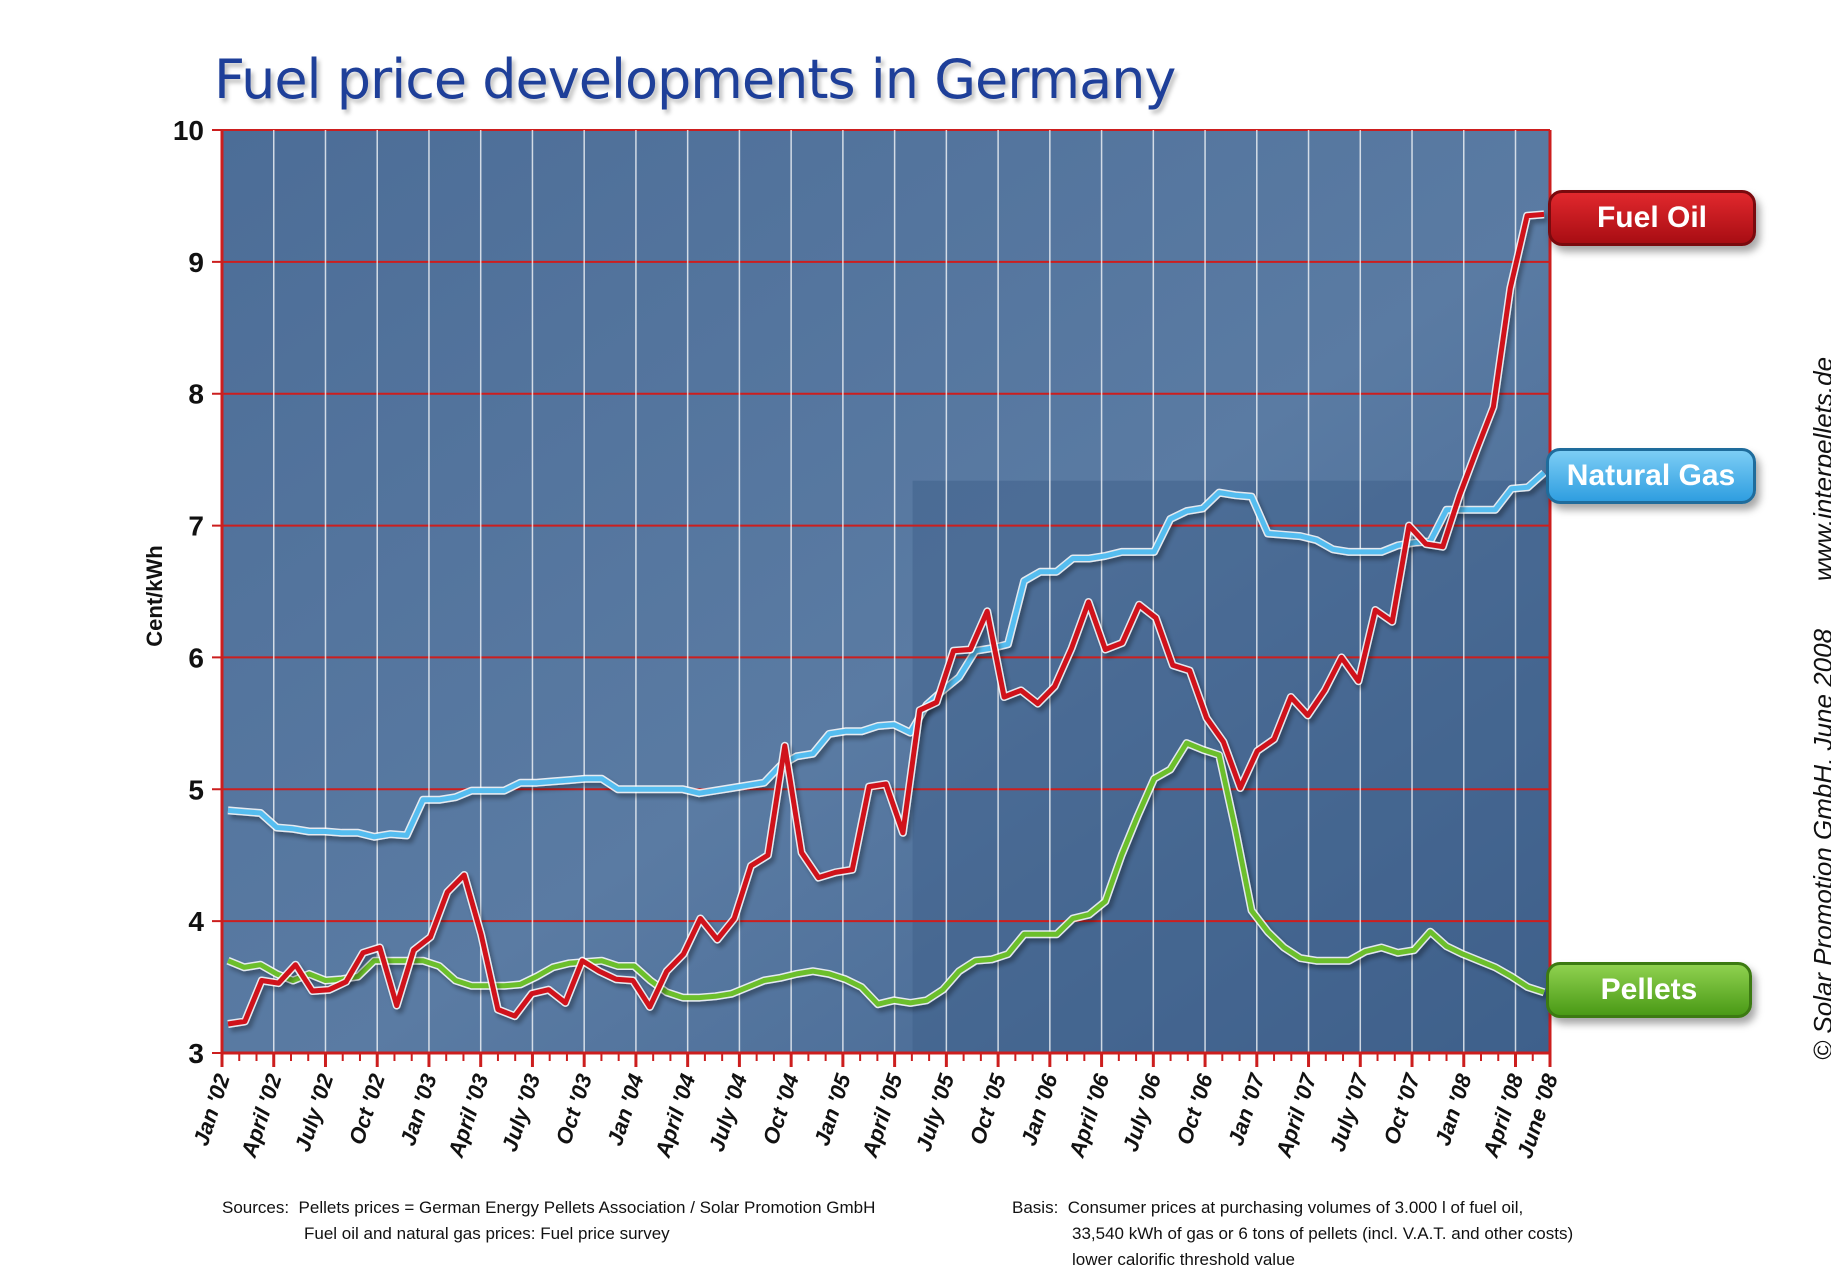 This screenshot has width=1831, height=1288. Describe the element at coordinates (154, 596) in the screenshot. I see `y-axis-label: Cent/kWh` at that location.